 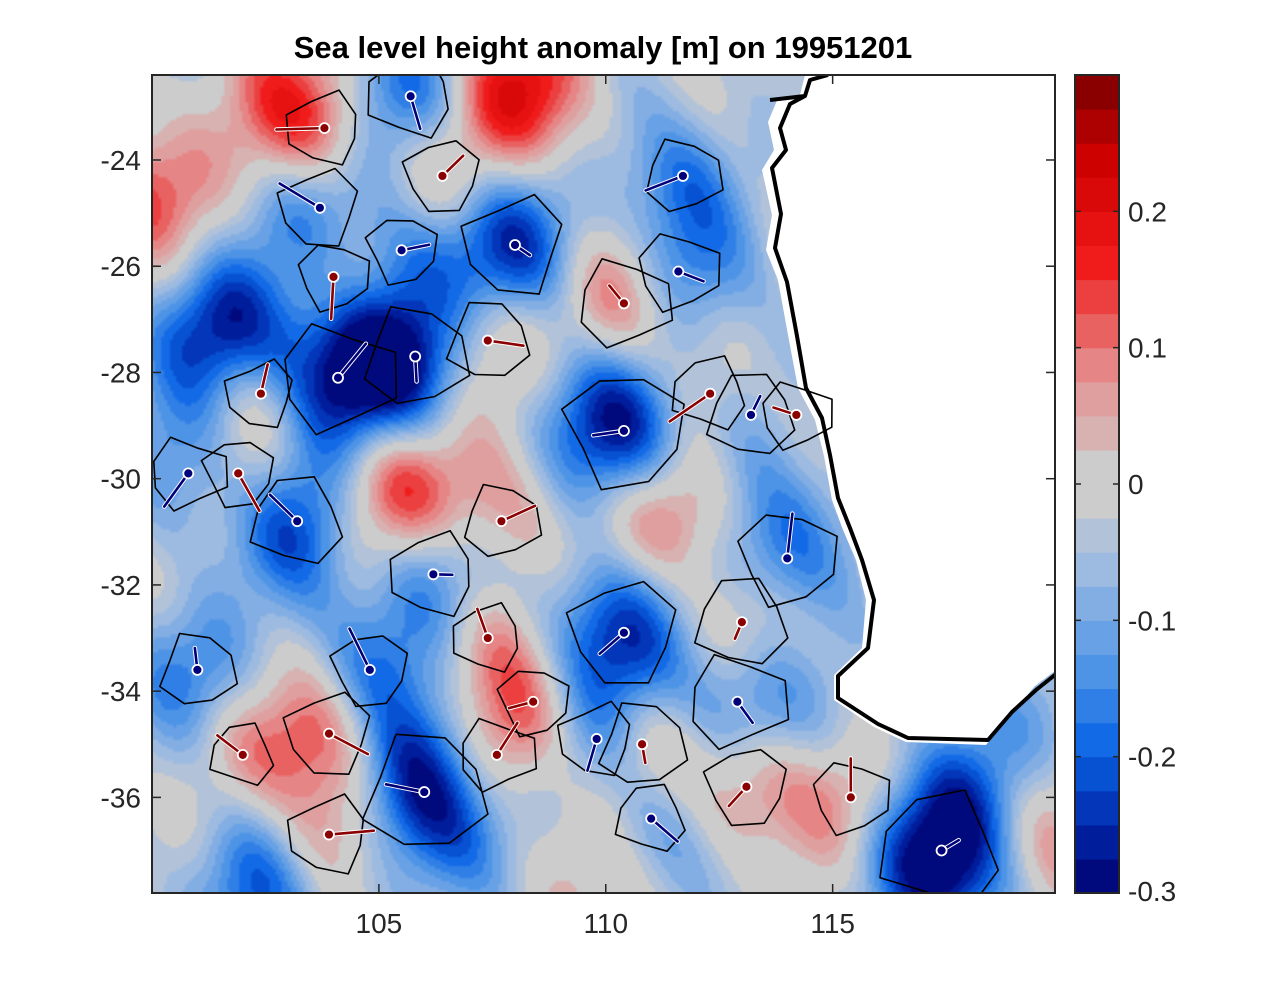 I want to click on y-tick-label: -30, so click(x=121, y=479).